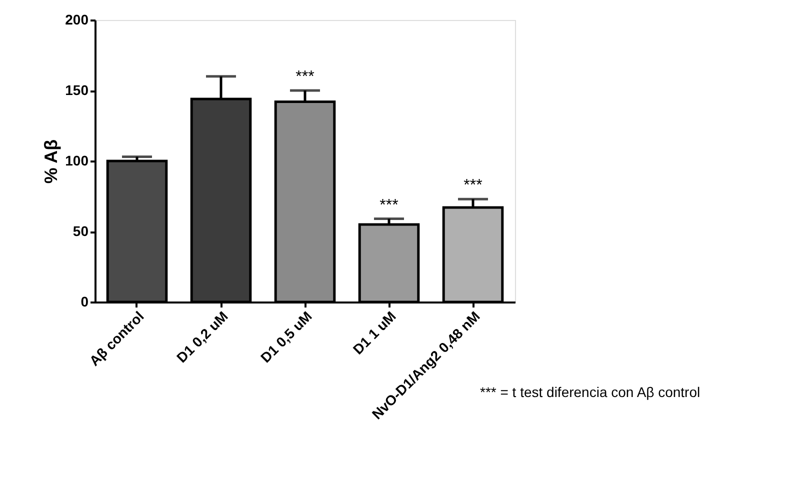  I want to click on y-axis-title: % Aβ, so click(51, 161).